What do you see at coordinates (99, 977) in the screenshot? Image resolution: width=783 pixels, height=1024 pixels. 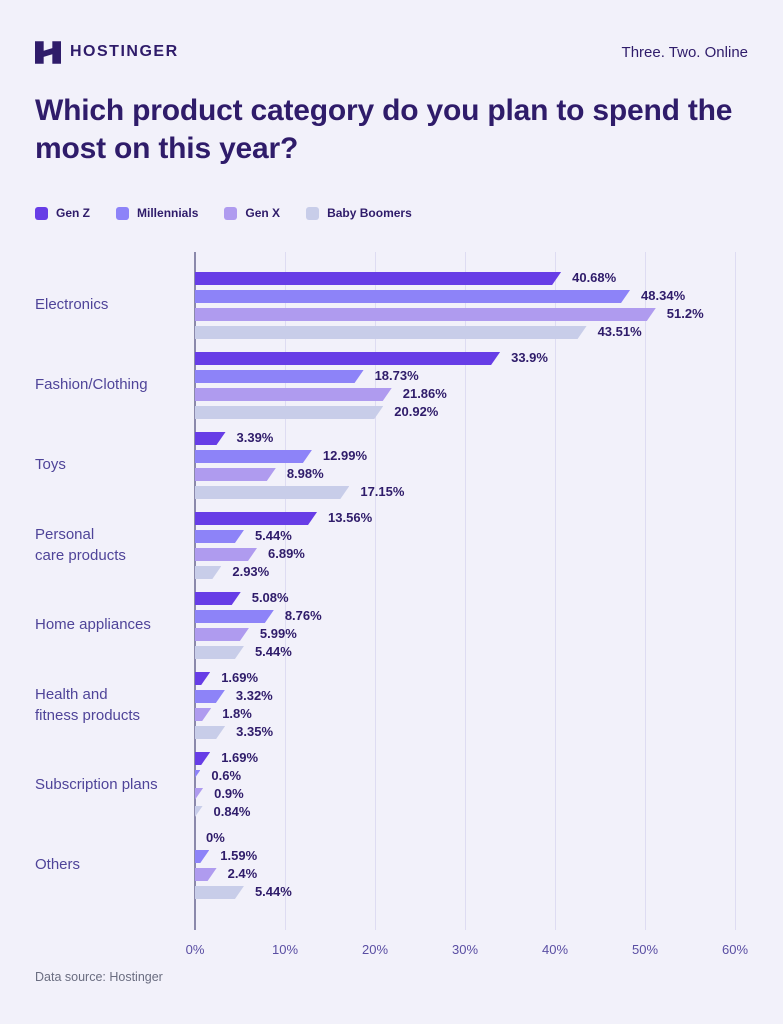 I see `data-source-text: Data source: Hostinger` at bounding box center [99, 977].